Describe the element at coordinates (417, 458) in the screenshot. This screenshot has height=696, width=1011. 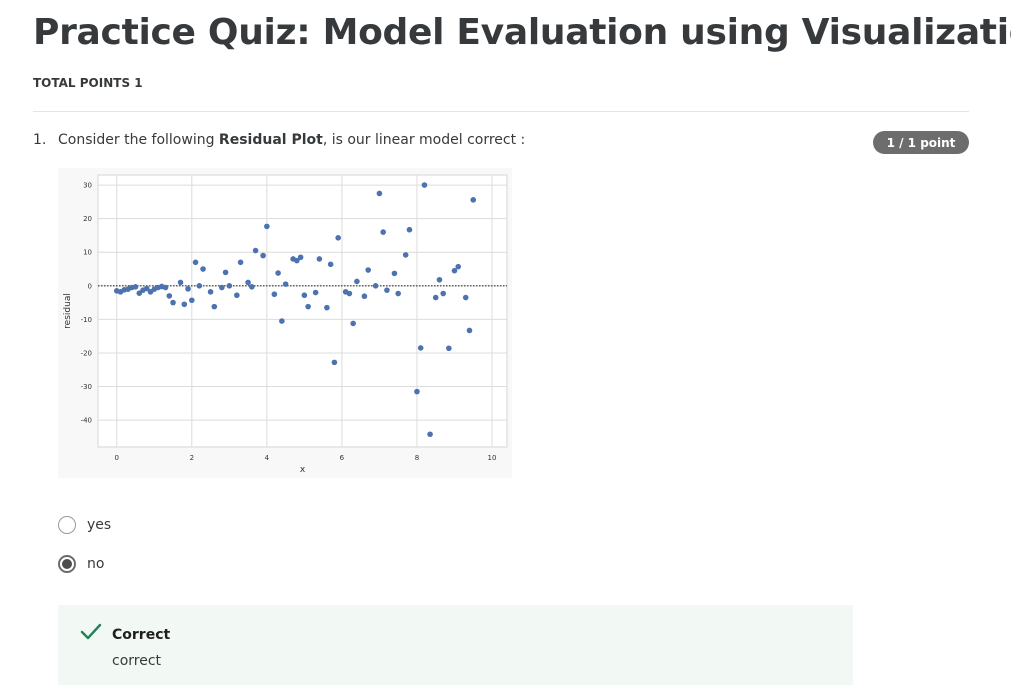
I see `x-tick-label: 8` at that location.